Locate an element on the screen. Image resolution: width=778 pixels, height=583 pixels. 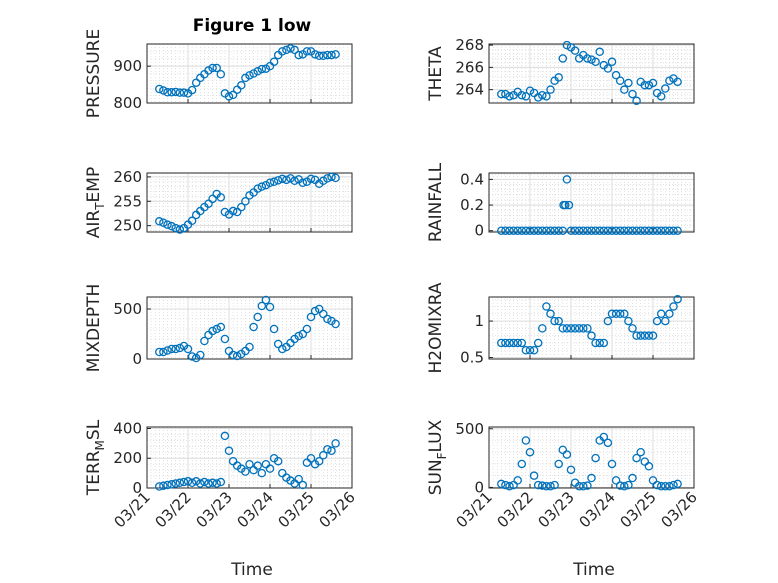
y-axis-label: MIXDEPTH is located at coordinates (94, 328).